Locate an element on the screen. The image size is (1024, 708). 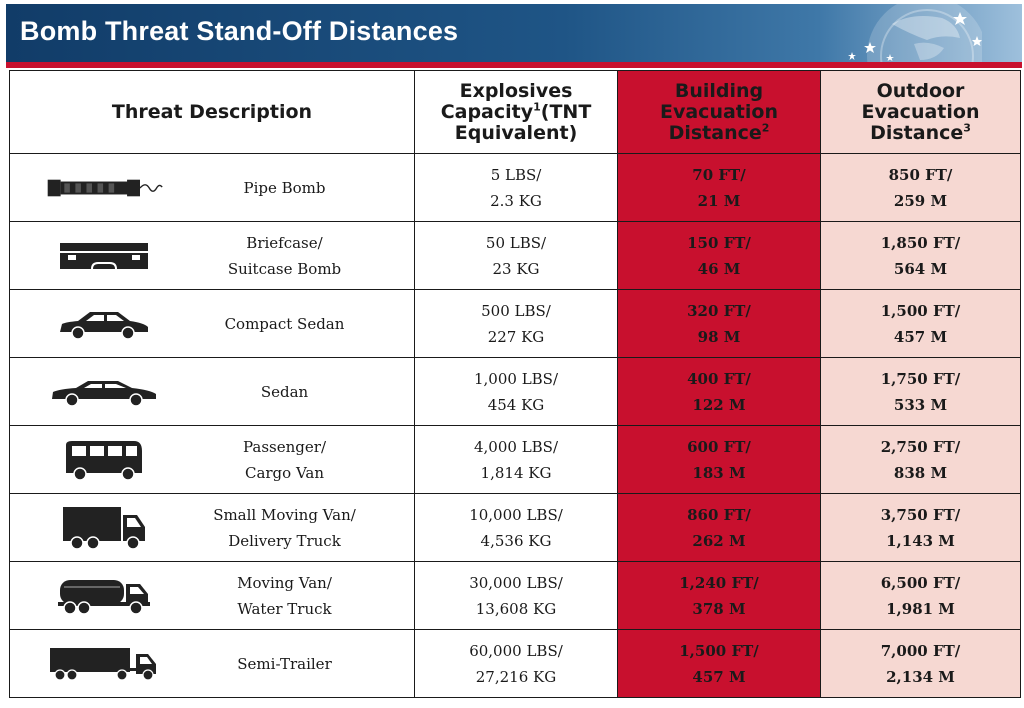
capacity-cell: 60,000 LBS/27,216 KG is located at coordinates (516, 663).